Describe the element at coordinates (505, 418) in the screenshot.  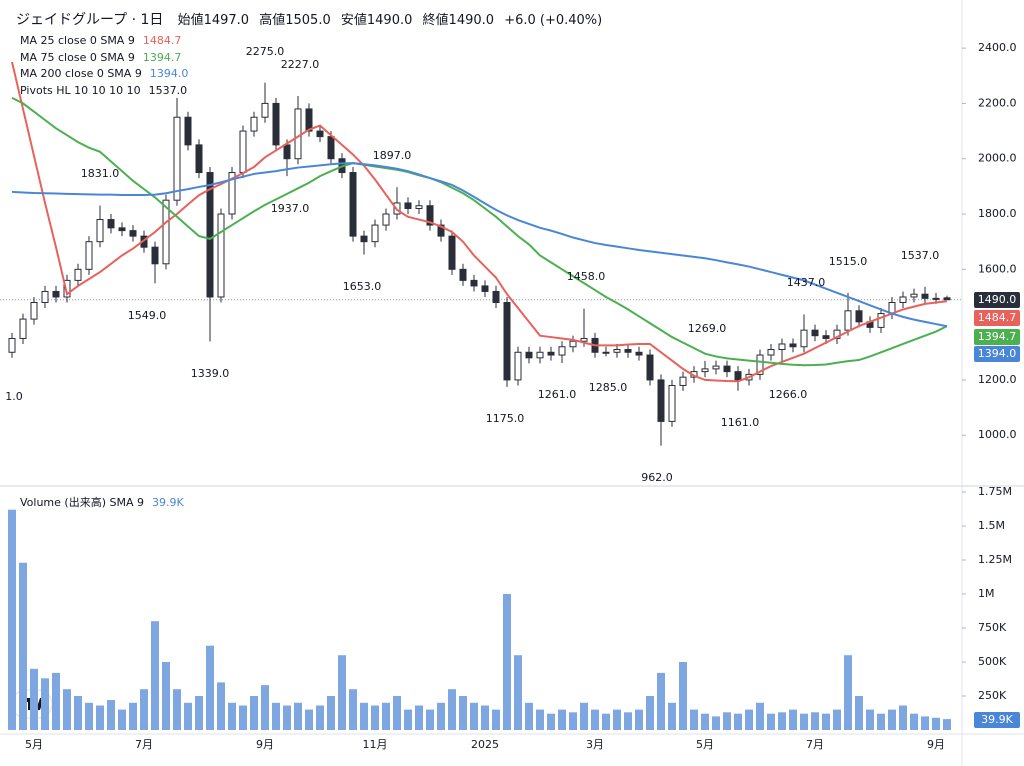
I see `pivot-label: 1175.0` at that location.